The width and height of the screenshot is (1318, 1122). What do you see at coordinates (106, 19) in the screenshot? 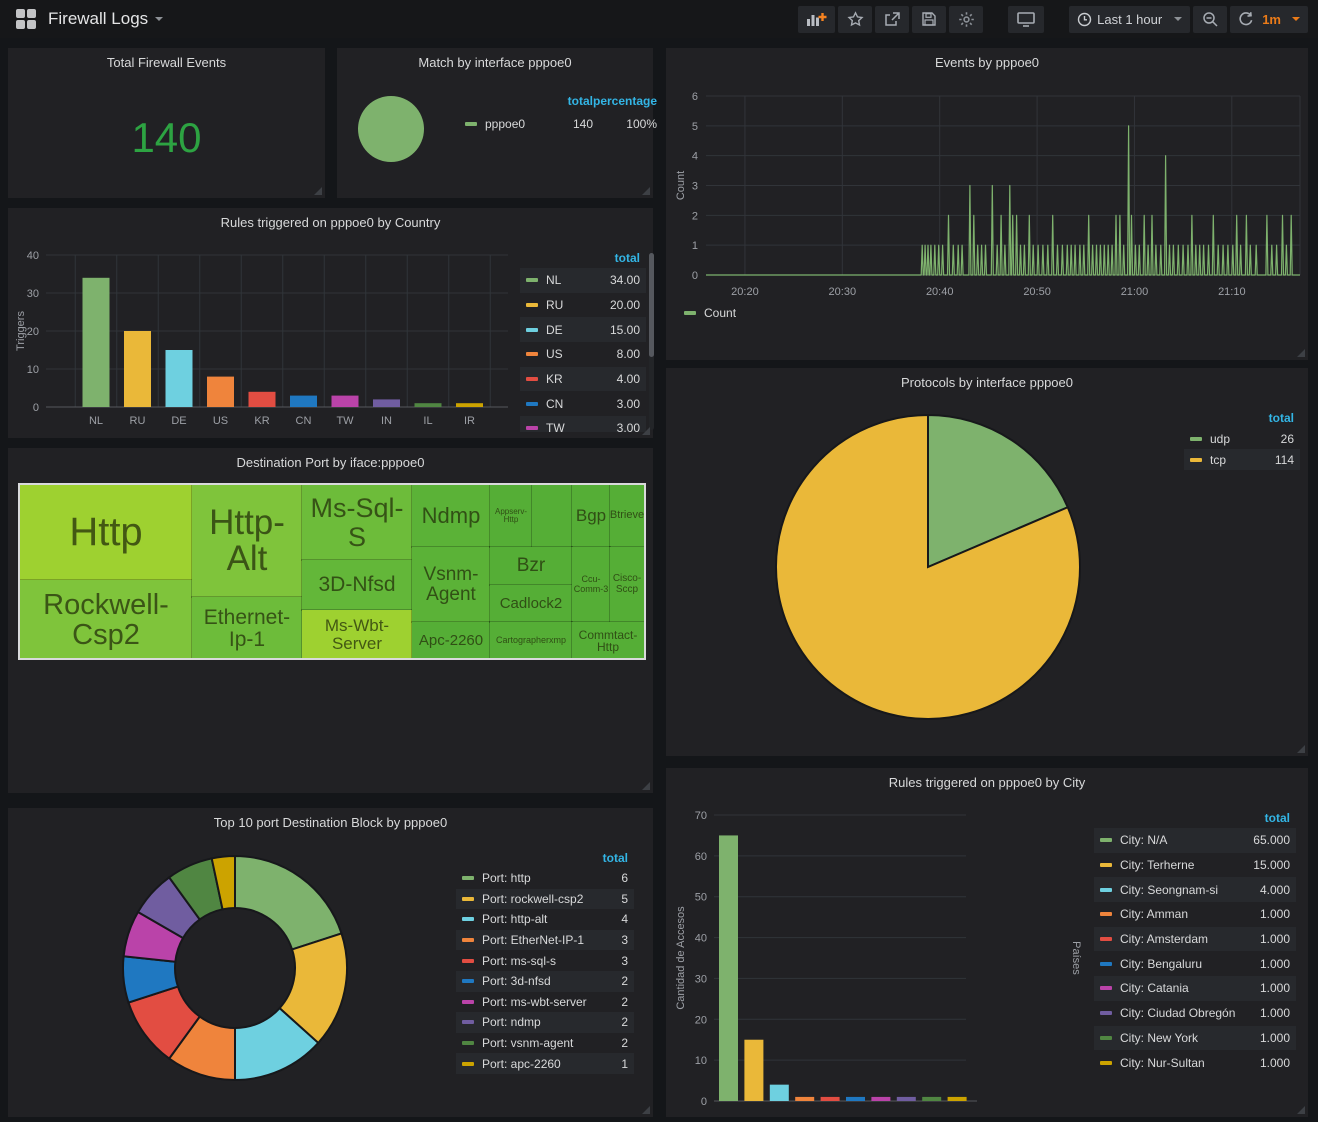
I see `dashboard-title: Firewall Logs` at bounding box center [106, 19].